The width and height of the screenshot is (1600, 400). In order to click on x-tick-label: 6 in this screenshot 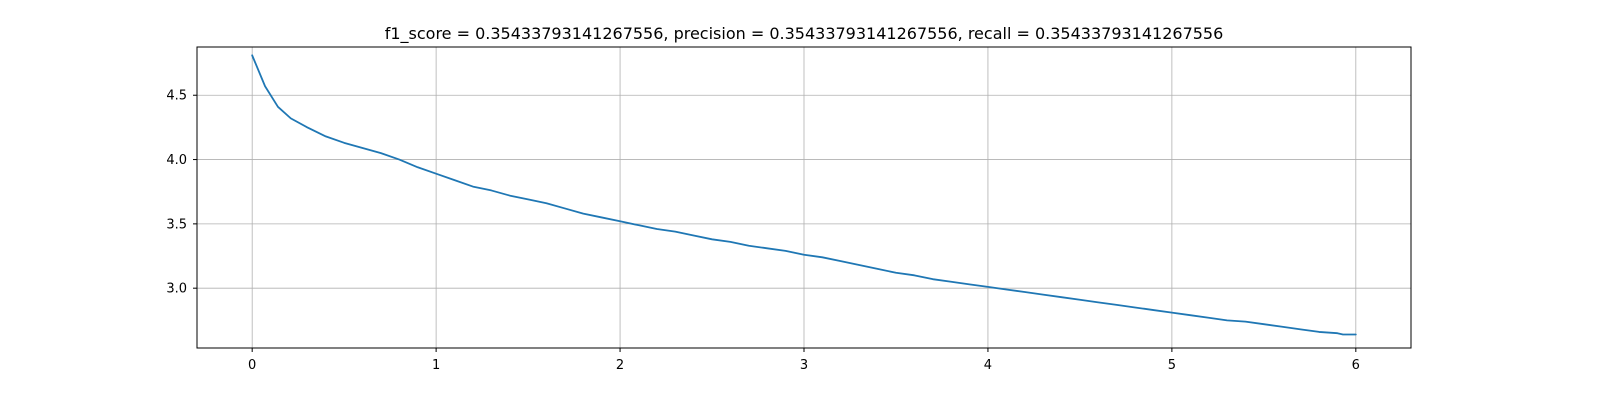, I will do `click(1356, 365)`.